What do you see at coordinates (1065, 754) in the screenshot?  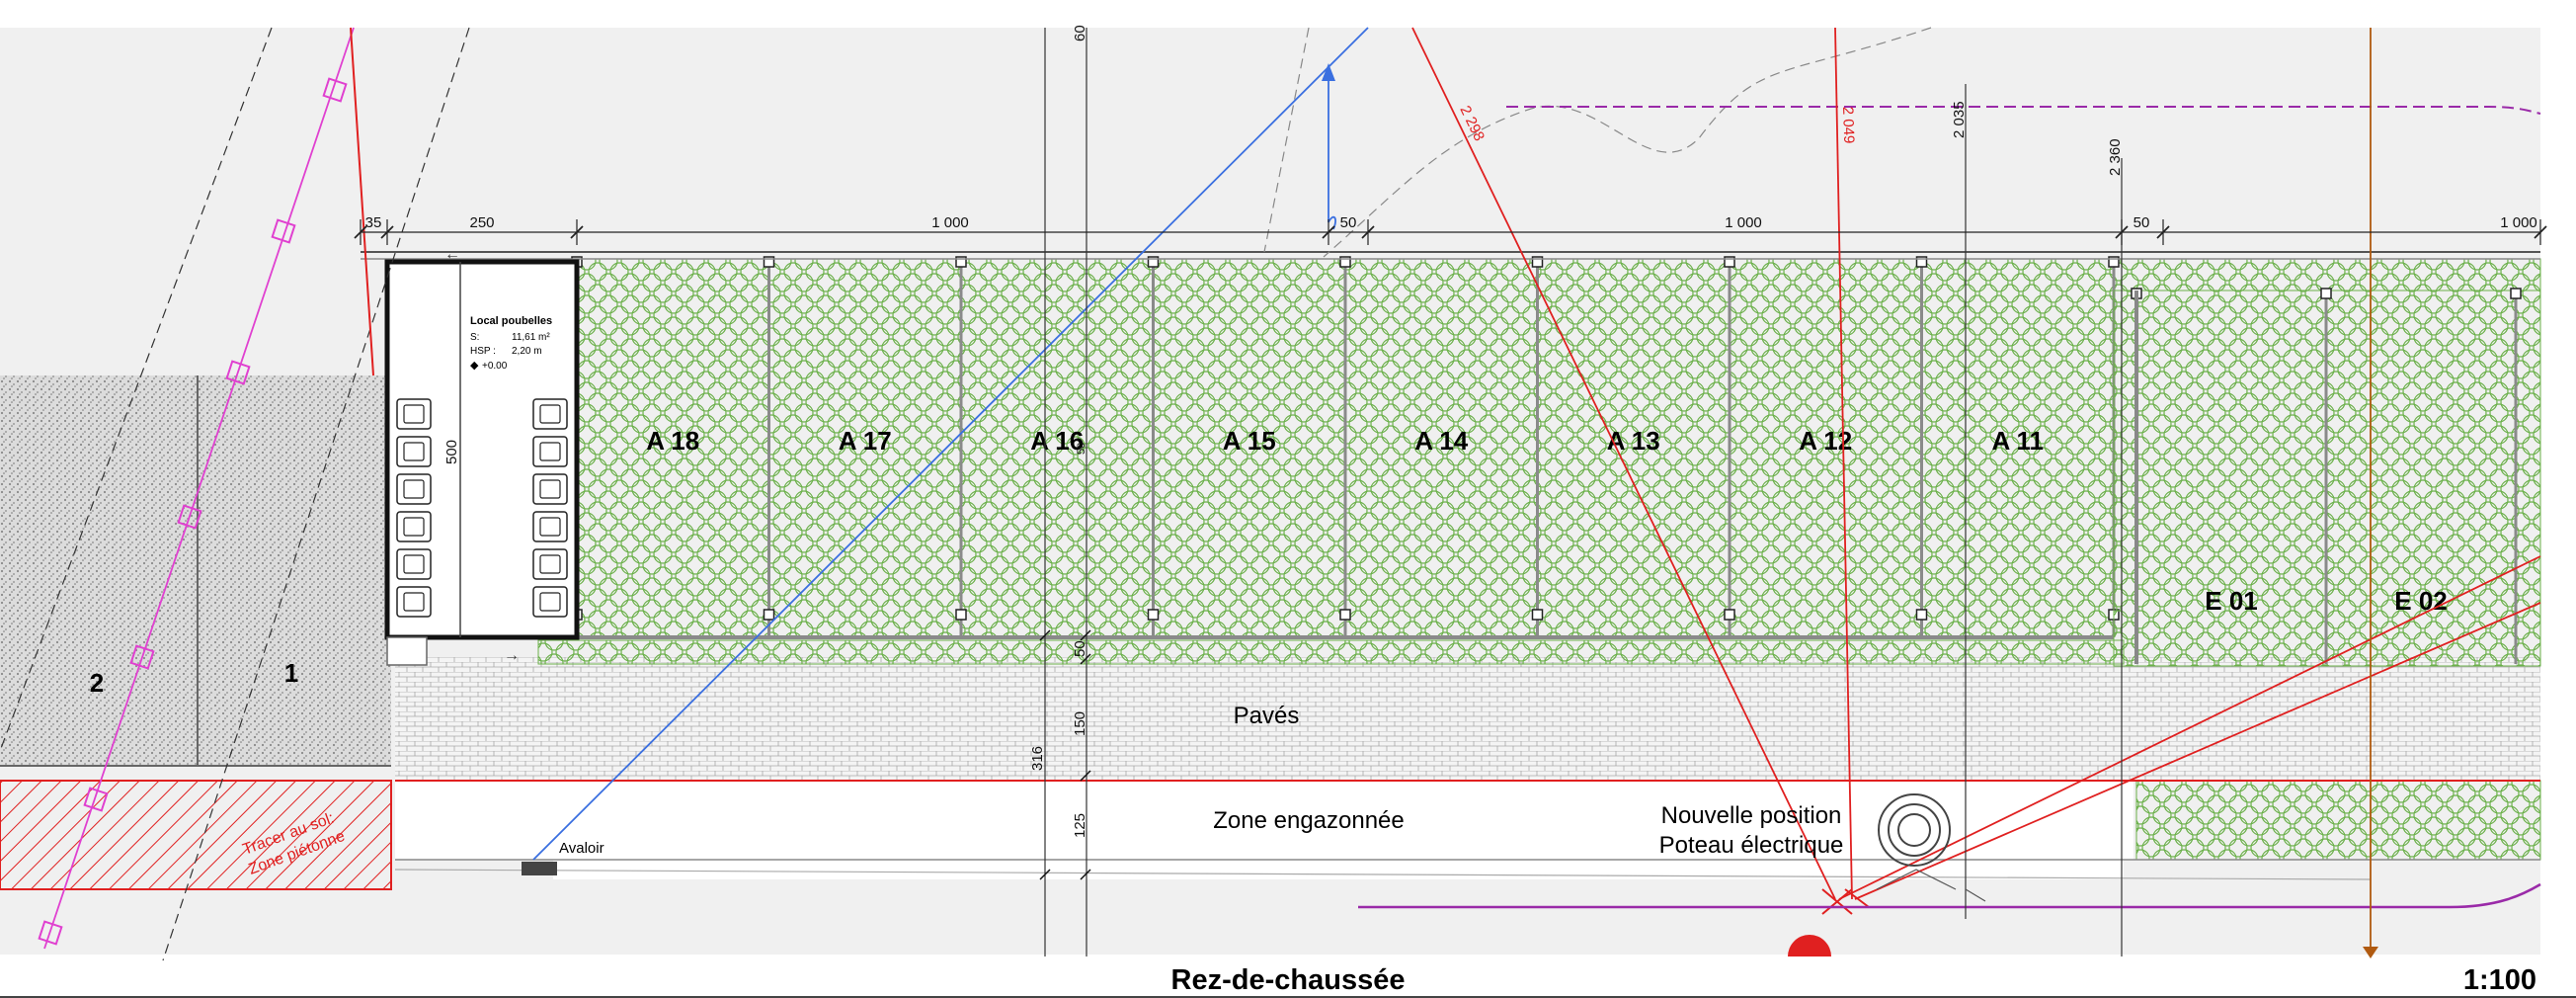 I see `dimension-ticks-vertical` at bounding box center [1065, 754].